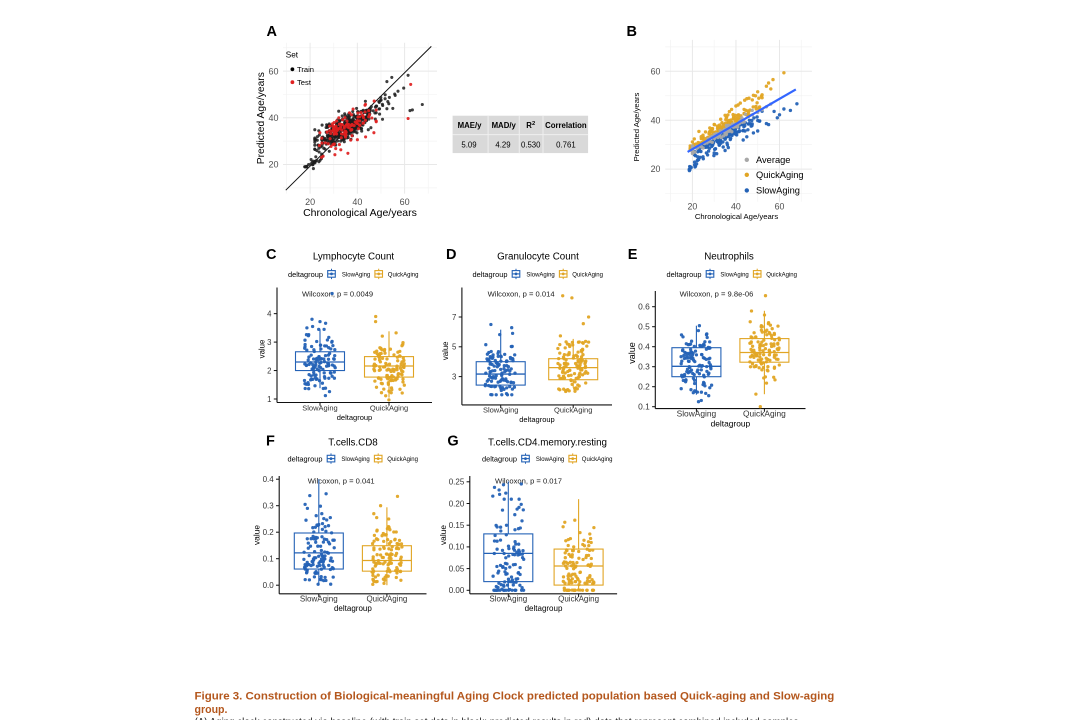 Image resolution: width=1080 pixels, height=720 pixels. I want to click on svg-text: 5, so click(454, 347).